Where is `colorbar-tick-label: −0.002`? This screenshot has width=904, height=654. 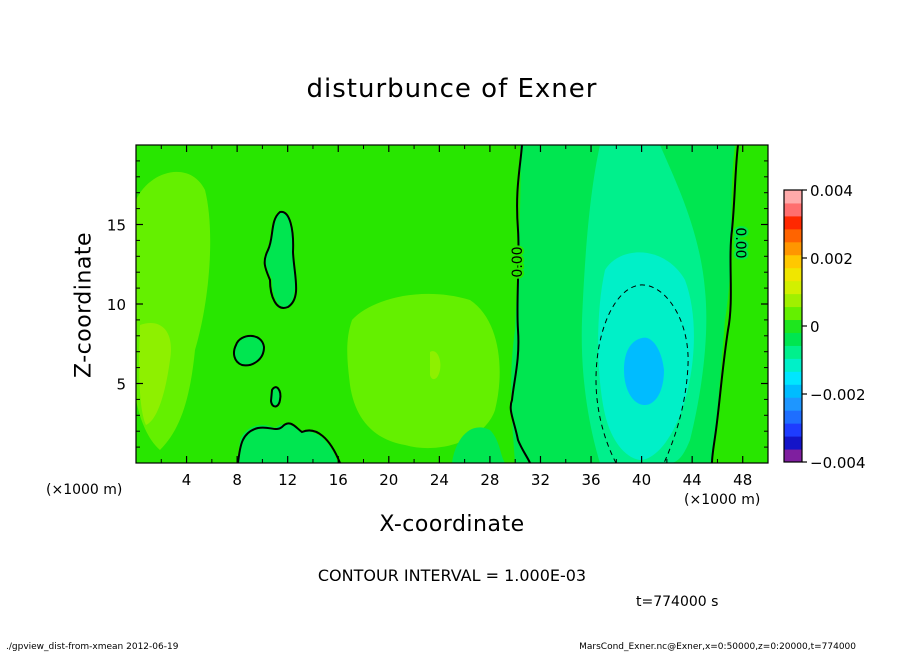
colorbar-tick-label: −0.002 is located at coordinates (838, 395).